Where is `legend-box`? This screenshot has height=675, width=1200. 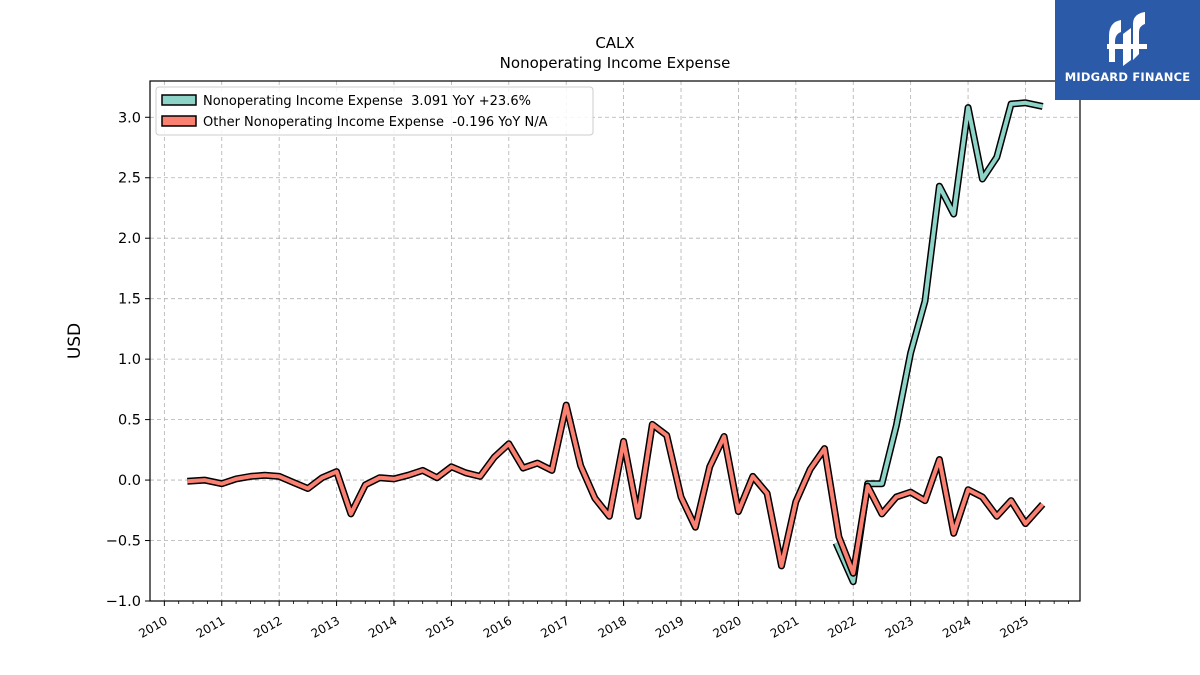
legend-box is located at coordinates (374, 111).